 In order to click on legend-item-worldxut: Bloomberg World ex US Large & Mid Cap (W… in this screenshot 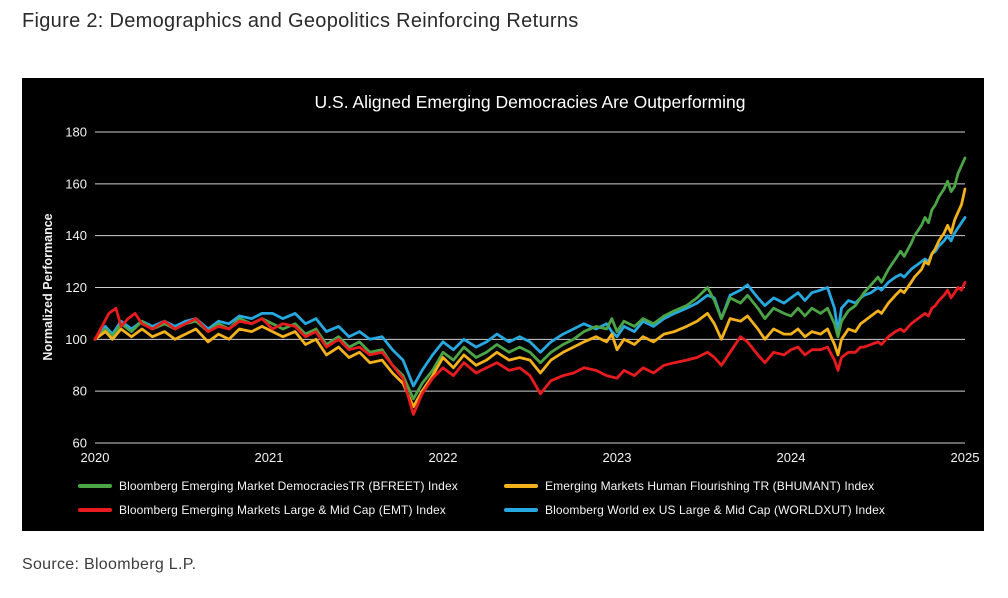, I will do `click(736, 510)`.